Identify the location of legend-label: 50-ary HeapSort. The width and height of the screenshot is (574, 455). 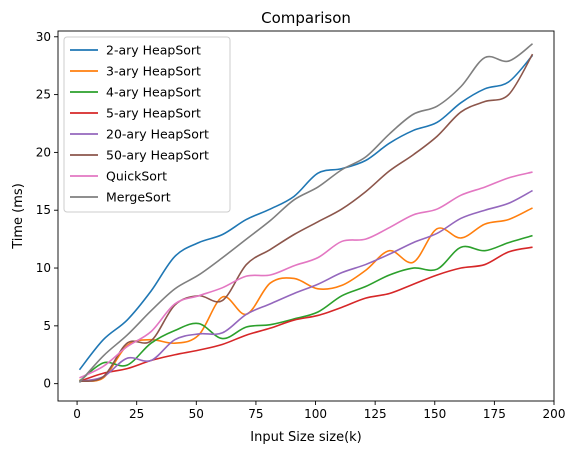
(157, 155).